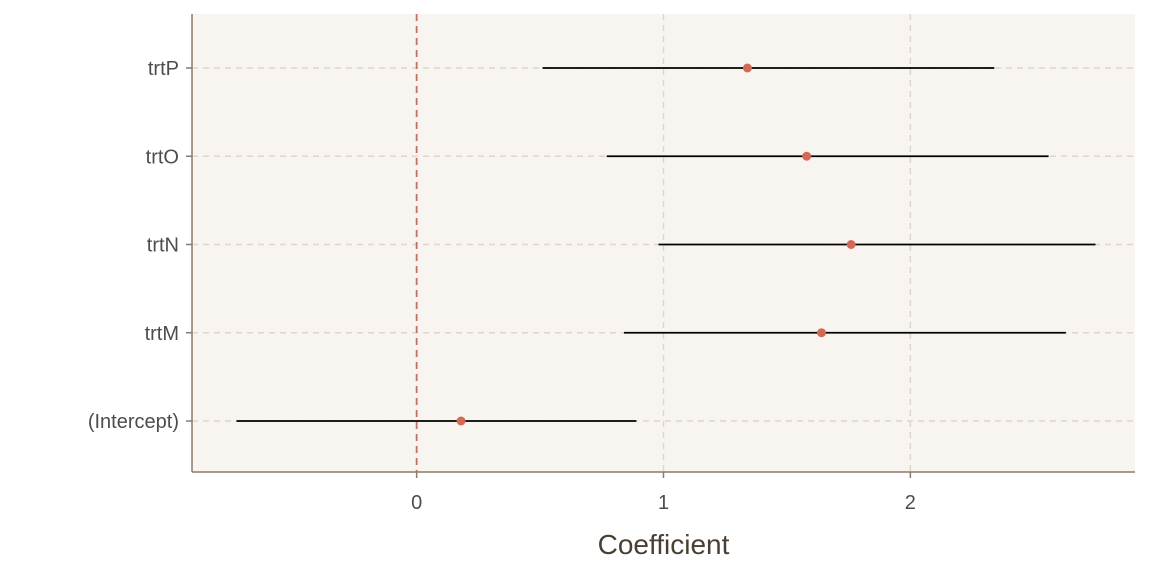 Image resolution: width=1152 pixels, height=576 pixels. Describe the element at coordinates (747, 68) in the screenshot. I see `point-trtp` at that location.